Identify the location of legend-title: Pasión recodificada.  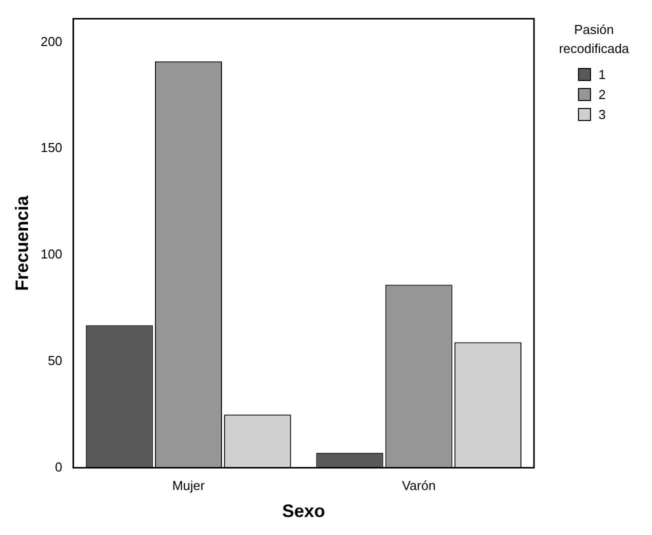
(594, 39).